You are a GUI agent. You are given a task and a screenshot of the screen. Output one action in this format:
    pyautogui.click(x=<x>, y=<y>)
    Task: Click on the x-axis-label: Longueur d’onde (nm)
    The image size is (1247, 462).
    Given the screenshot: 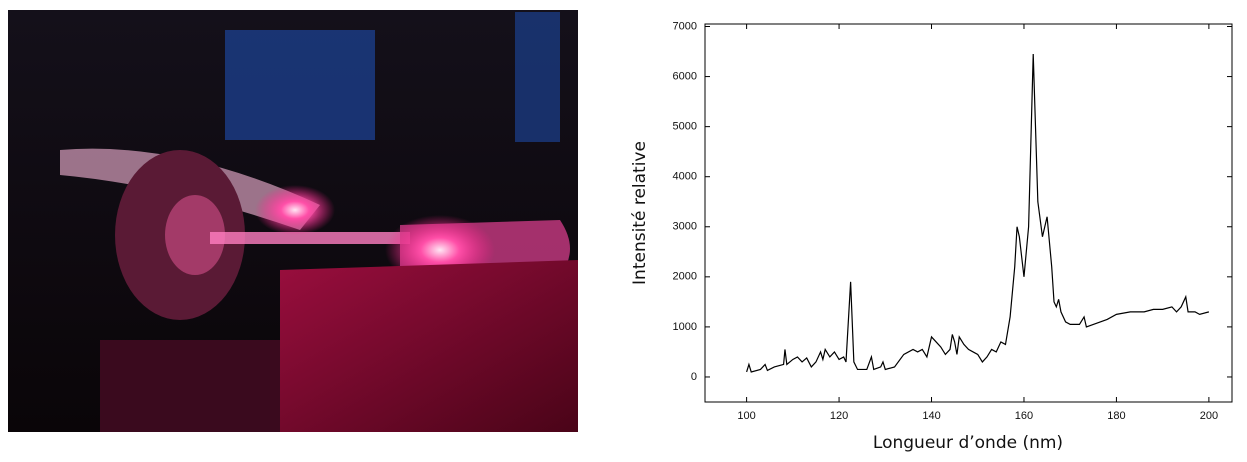 What is the action you would take?
    pyautogui.click(x=968, y=443)
    